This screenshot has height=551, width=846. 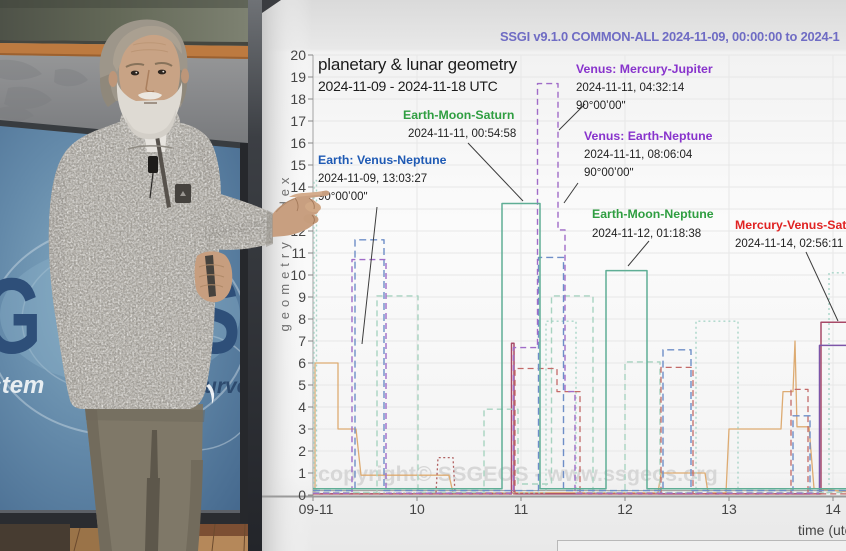 What do you see at coordinates (21, 315) in the screenshot?
I see `svg-text: G` at bounding box center [21, 315].